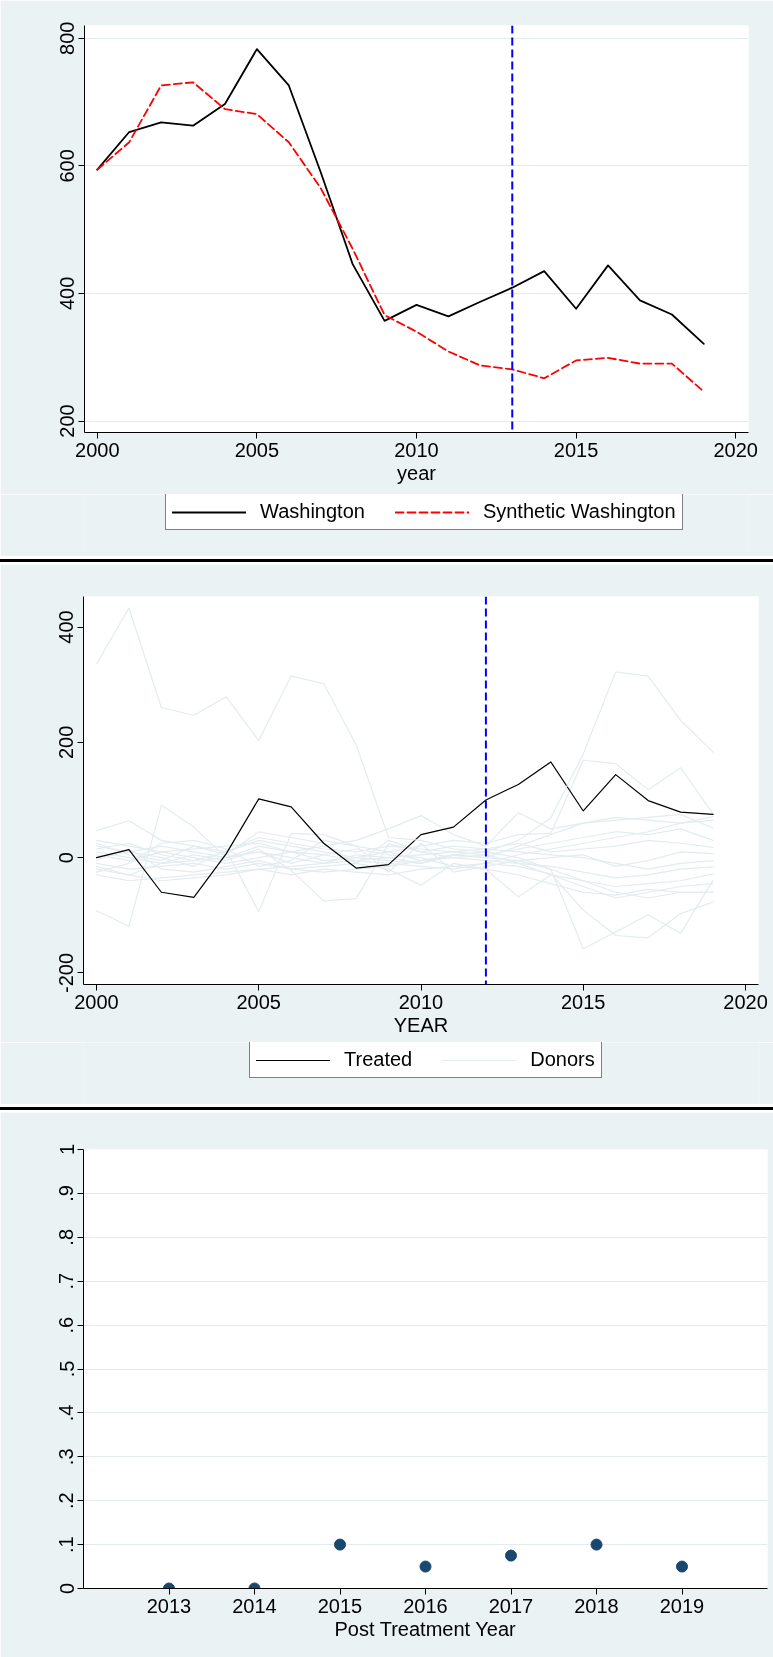 The height and width of the screenshot is (1657, 773). Describe the element at coordinates (425, 1605) in the screenshot. I see `x-tick-label: 2016` at that location.